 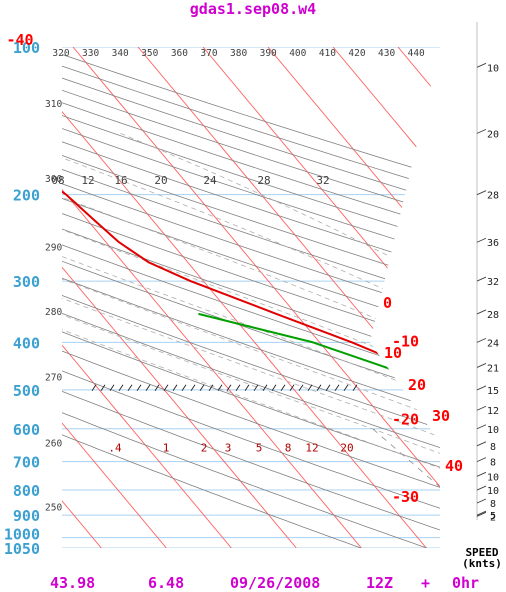 What do you see at coordinates (493, 411) in the screenshot?
I see `wind-speed-label: 12` at bounding box center [493, 411].